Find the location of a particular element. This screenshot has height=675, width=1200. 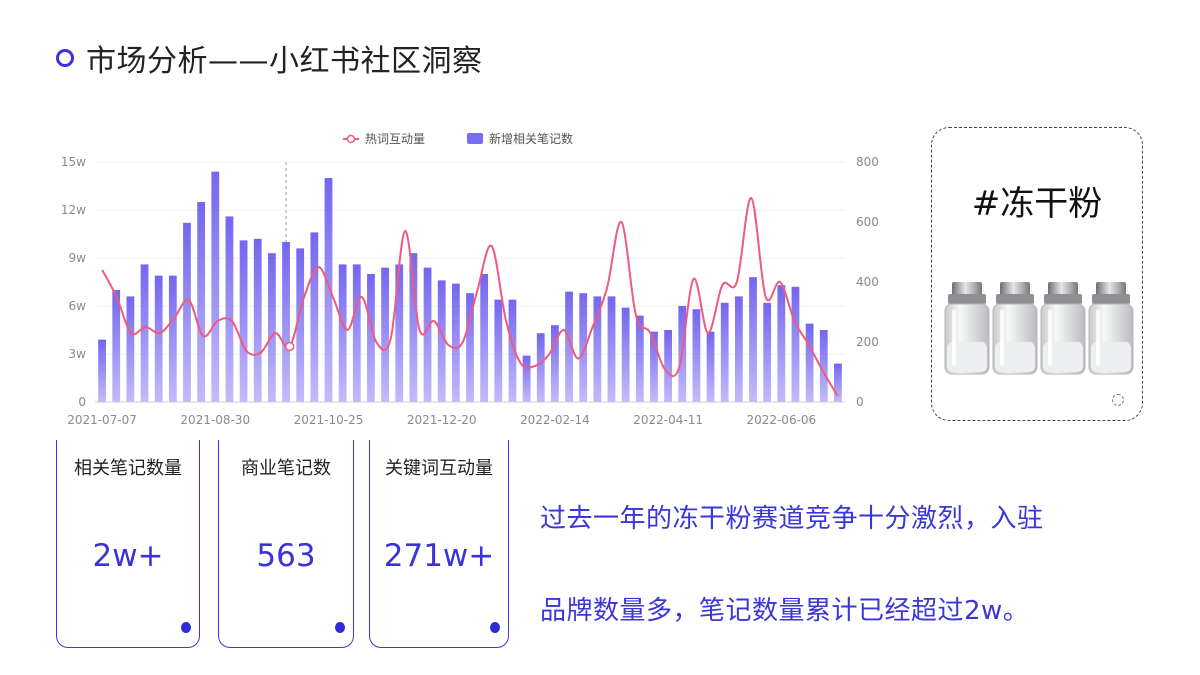

line-point is located at coordinates (289, 346).